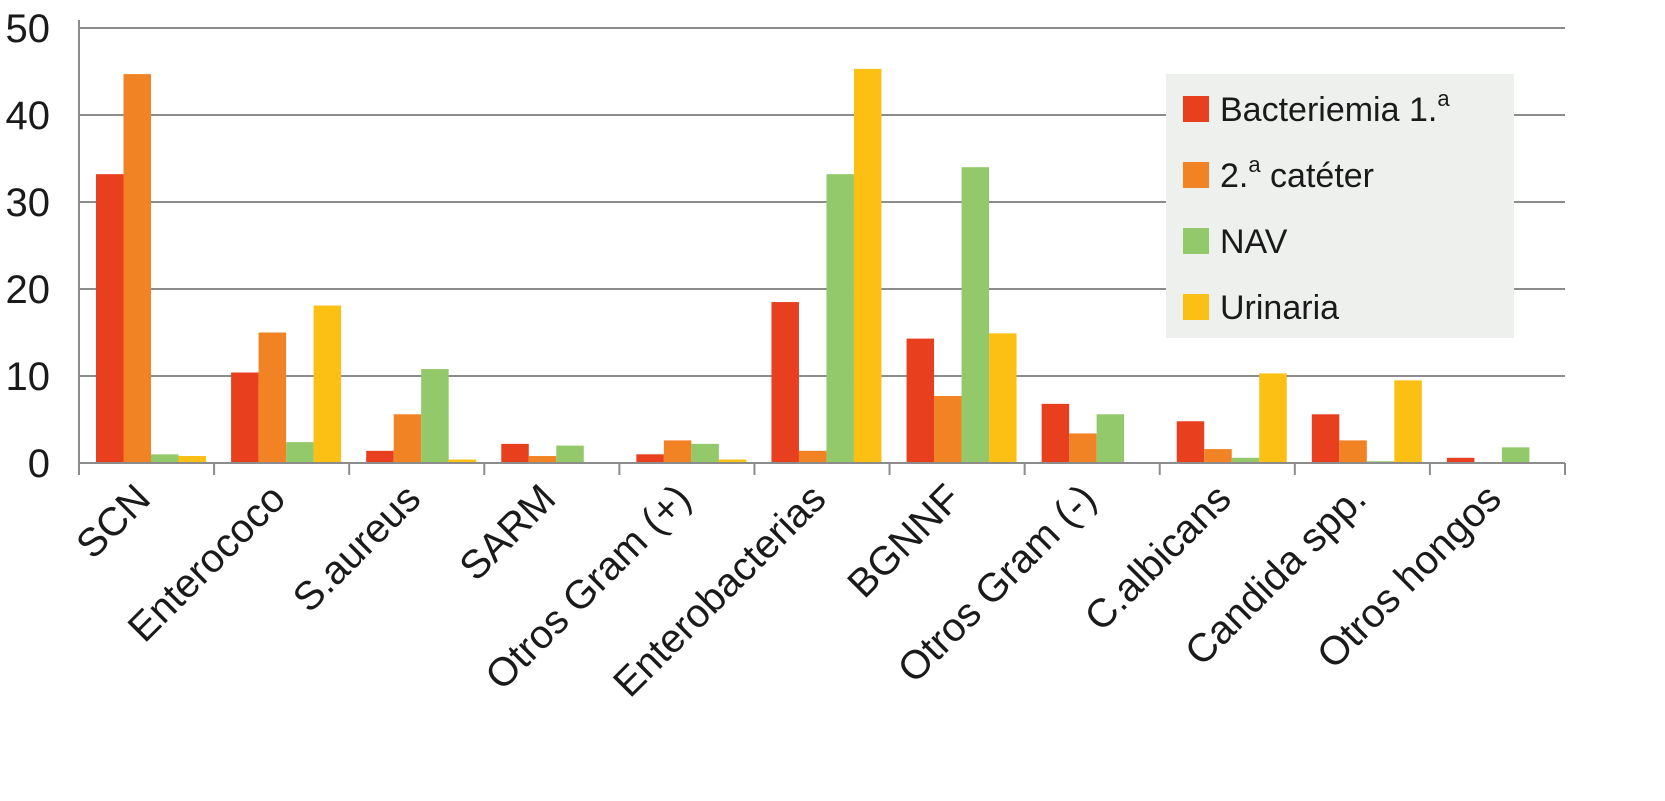  Describe the element at coordinates (1254, 242) in the screenshot. I see `legend-label: NAV` at that location.